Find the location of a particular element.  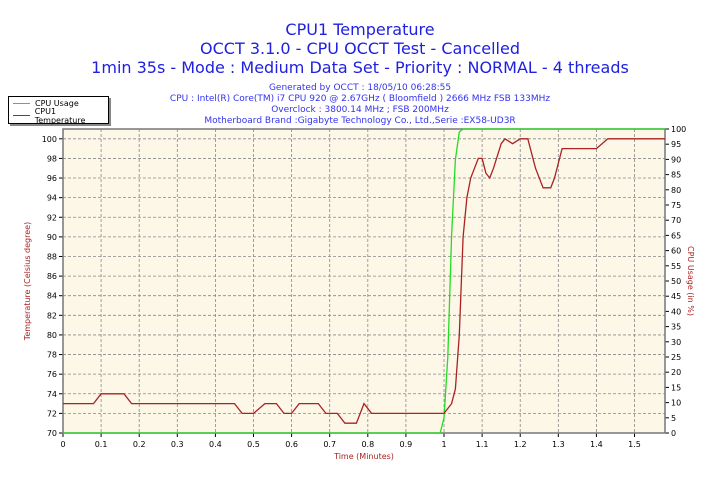

x-tick-label: 0.6 is located at coordinates (291, 444).